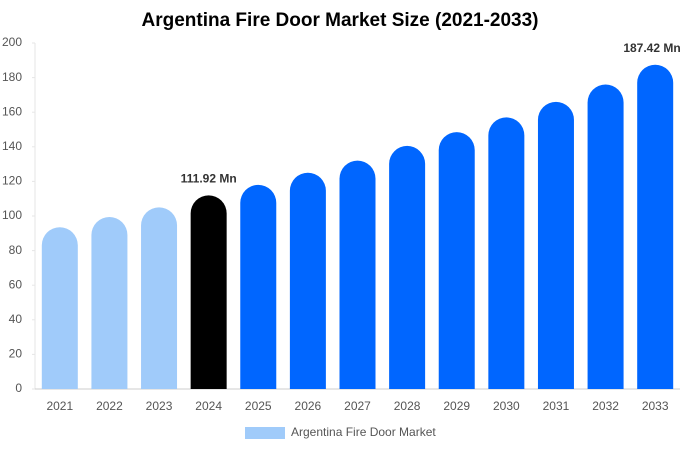 The width and height of the screenshot is (680, 450). I want to click on x-tick-label: 2025, so click(258, 406).